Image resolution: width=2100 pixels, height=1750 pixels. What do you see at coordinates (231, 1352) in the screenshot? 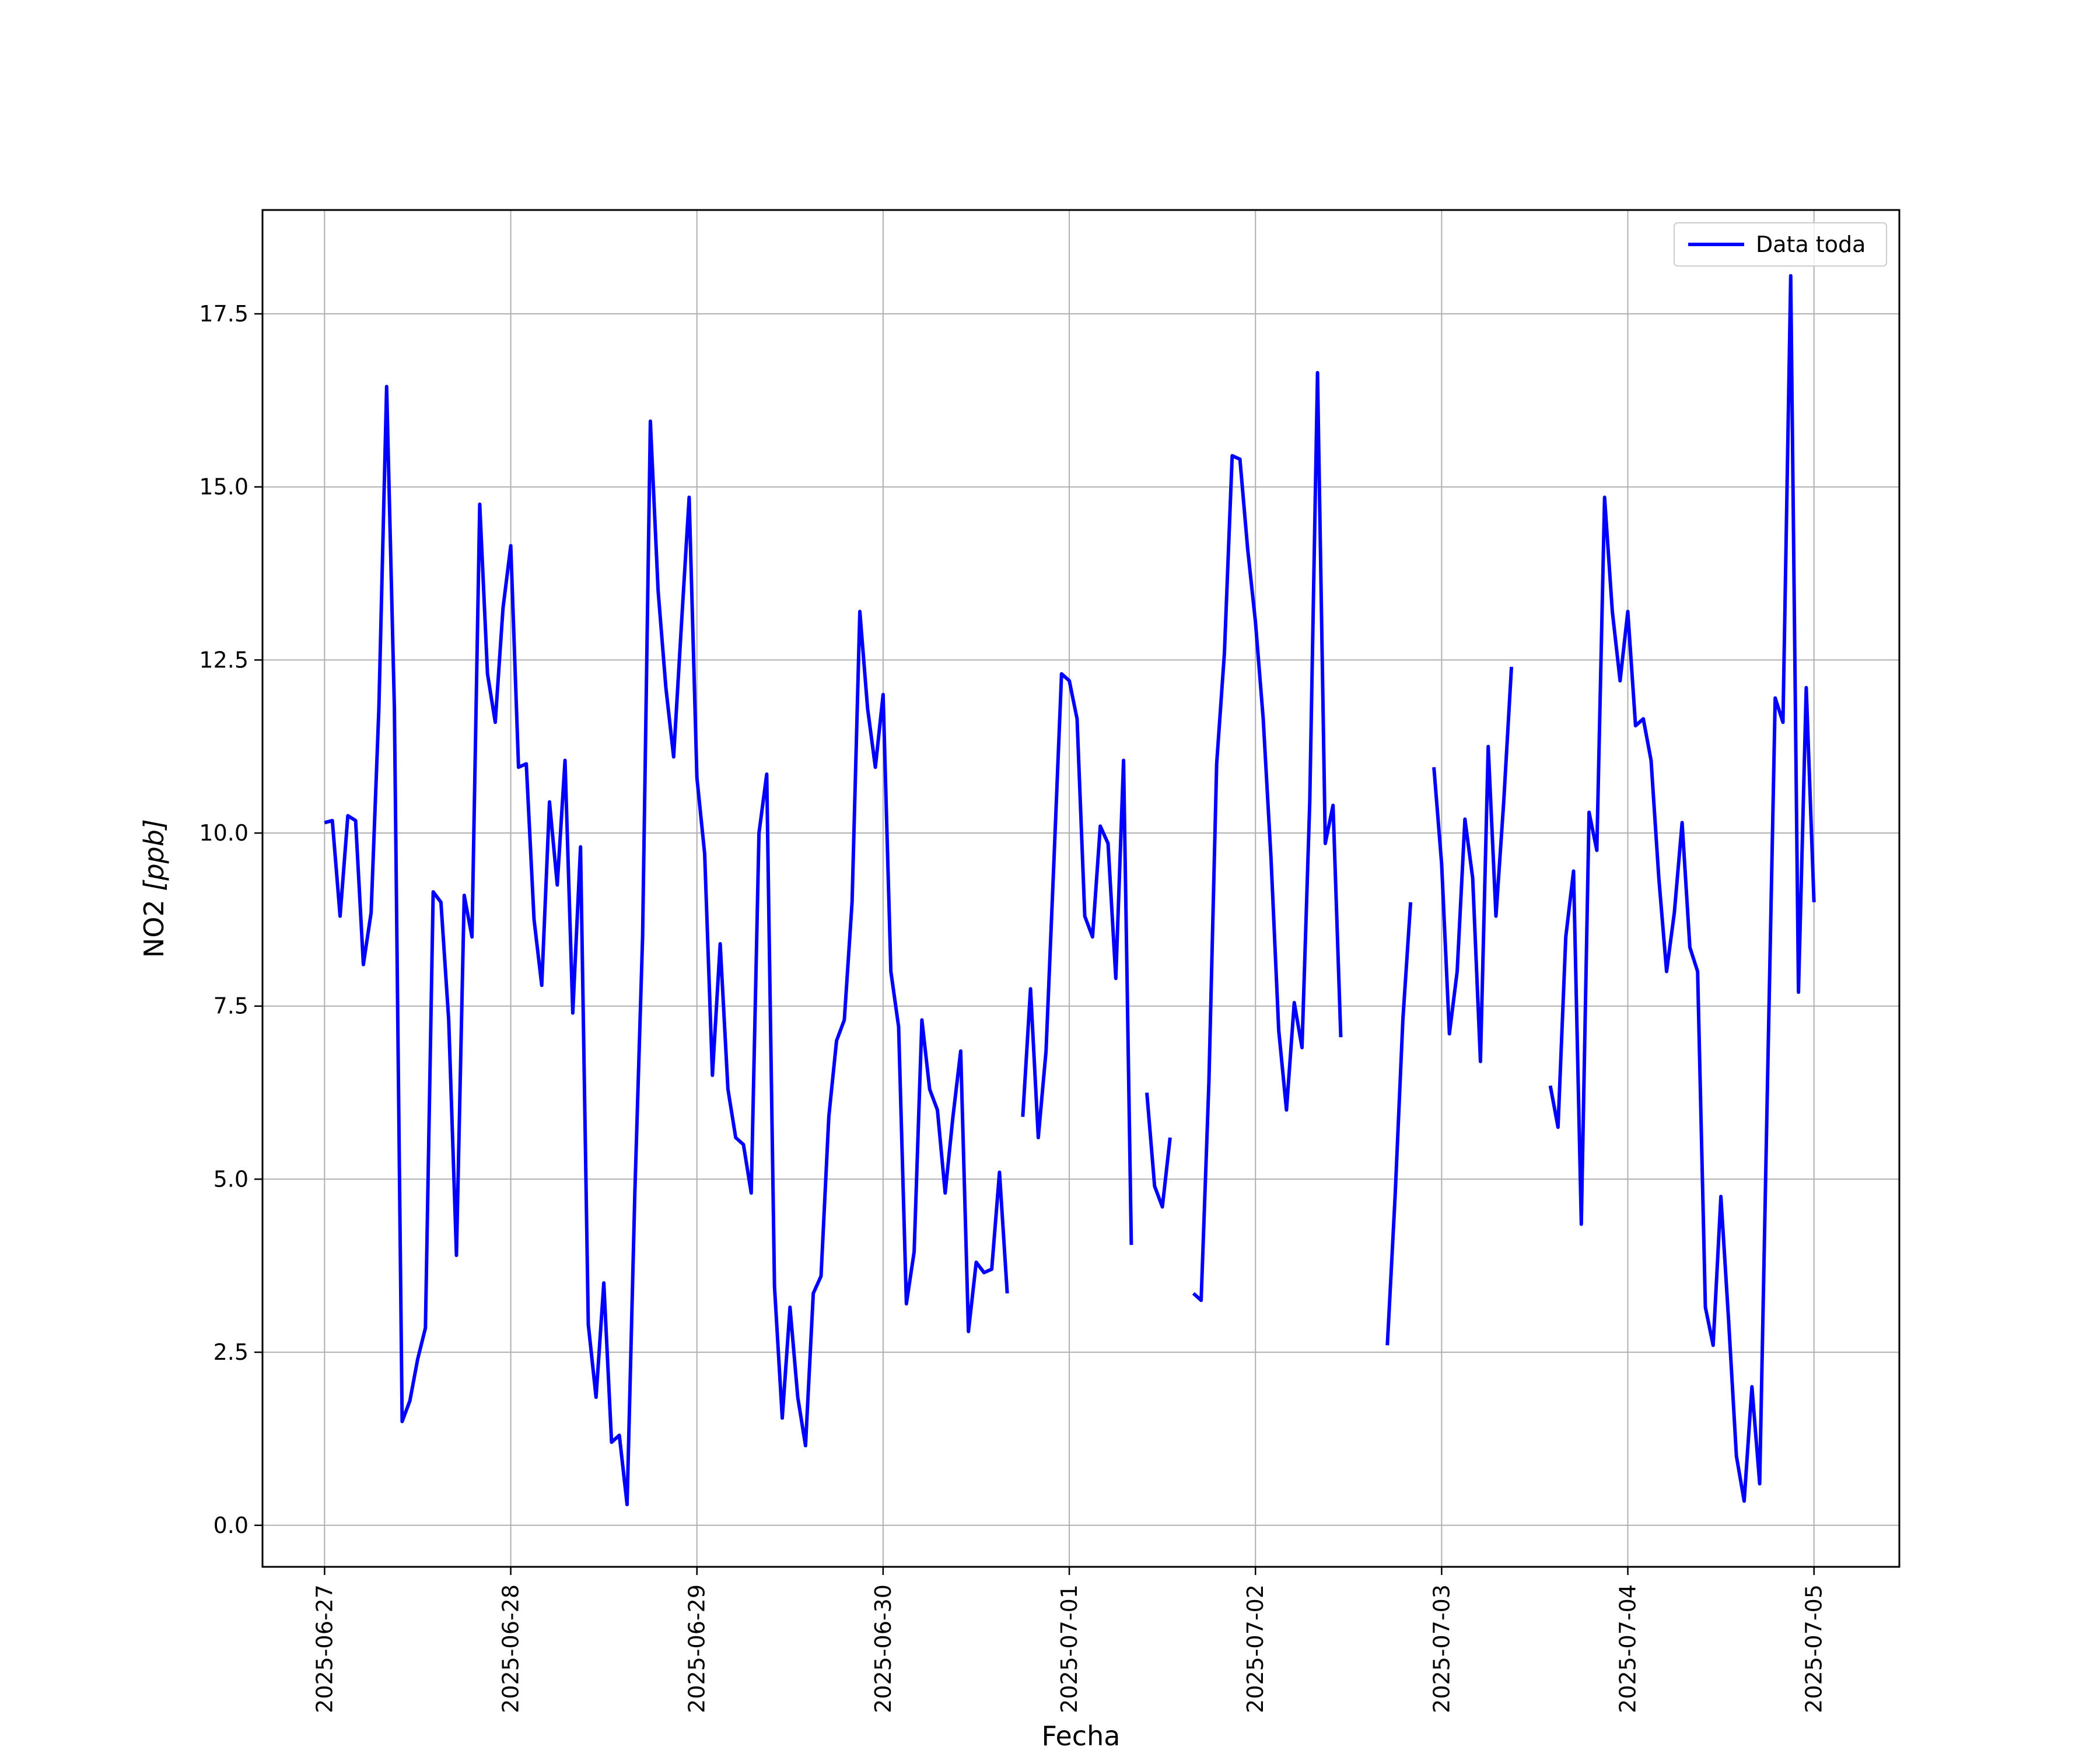
I see `y-tick-label: 2.5` at bounding box center [231, 1352].